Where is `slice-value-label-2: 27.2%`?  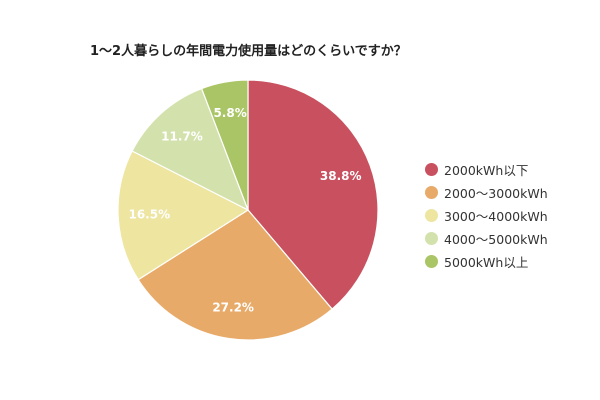 slice-value-label-2: 27.2% is located at coordinates (233, 308).